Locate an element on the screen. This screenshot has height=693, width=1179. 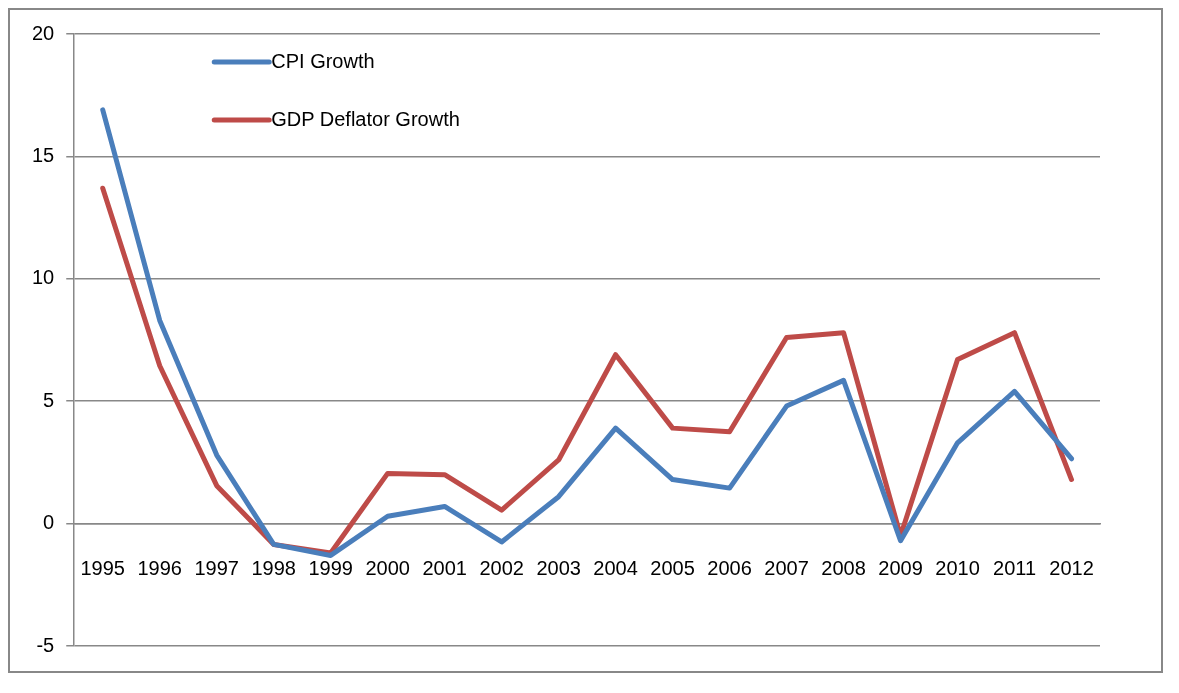
y-tick-label: 20 is located at coordinates (43, 32).